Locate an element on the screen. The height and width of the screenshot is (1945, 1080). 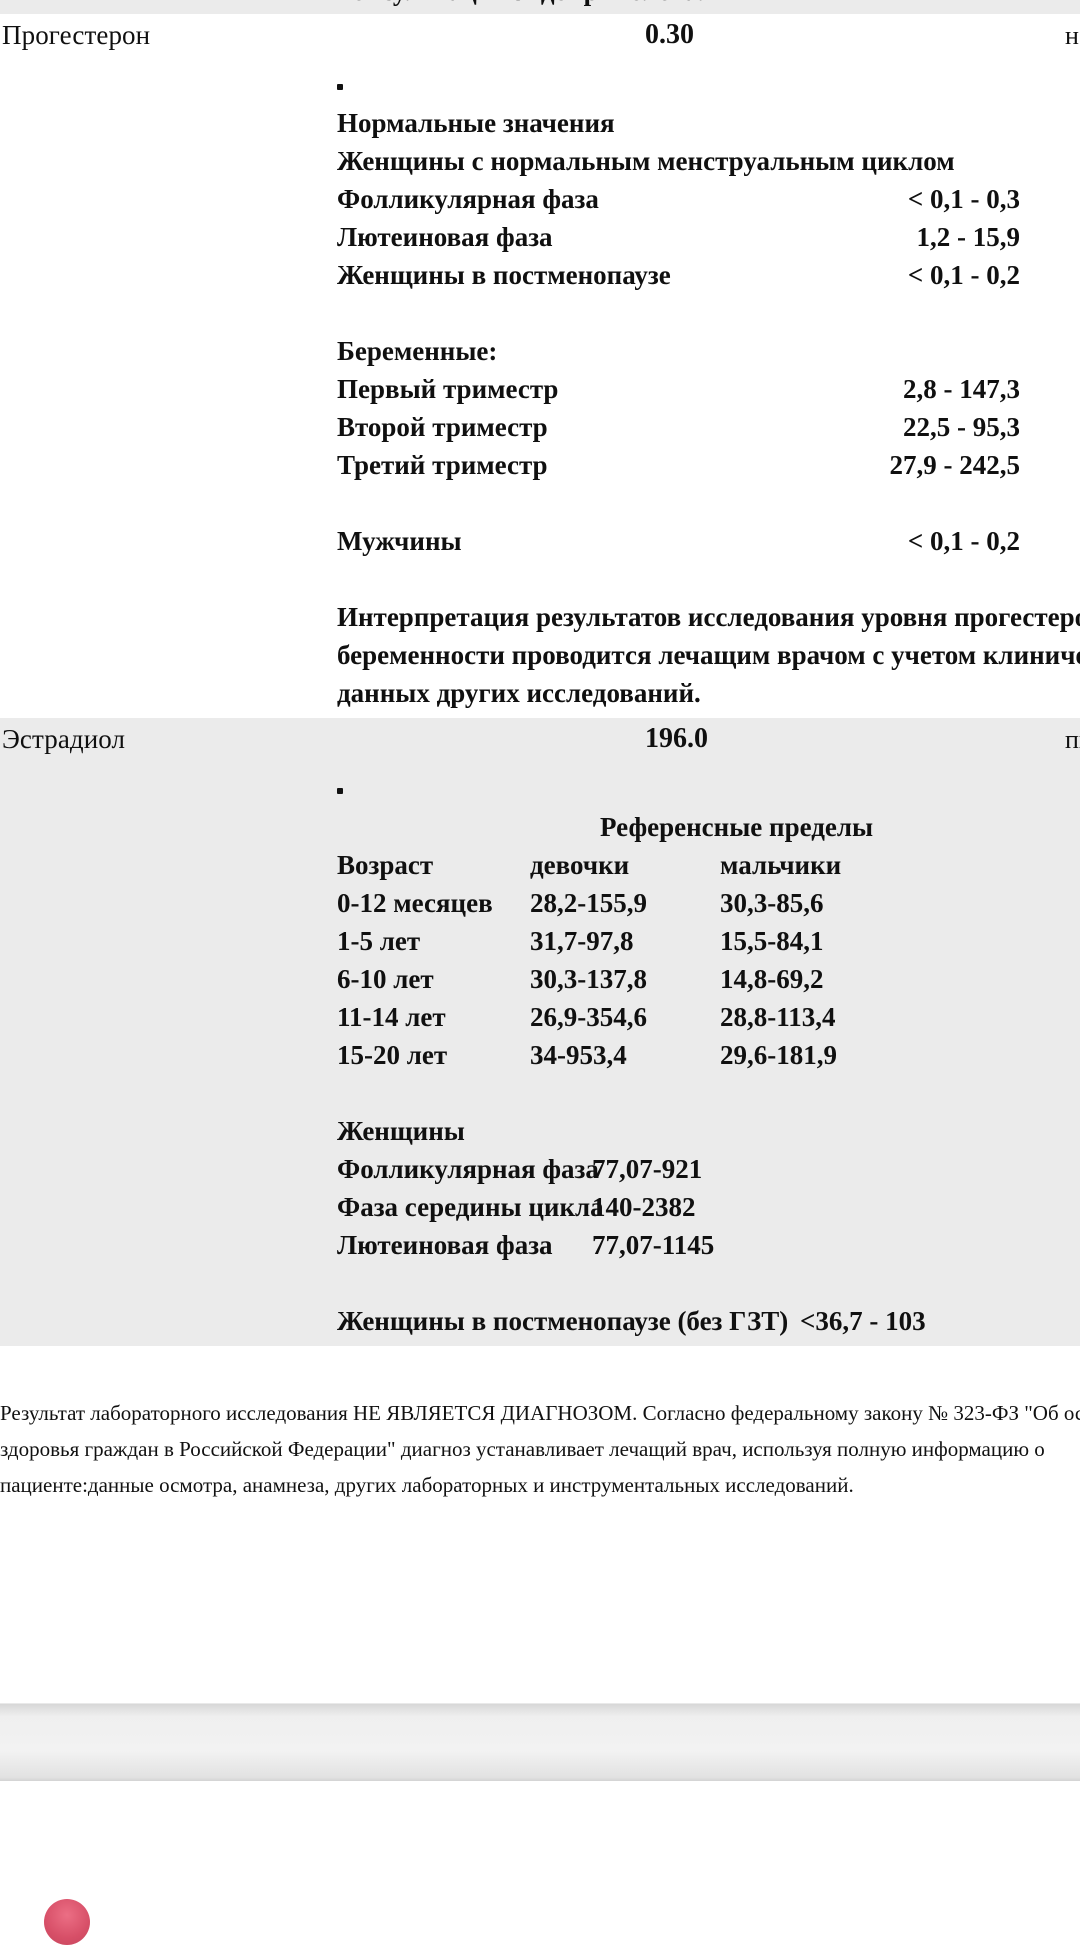
reference-range-value: 27,9 - 242,5 is located at coordinates (955, 465).